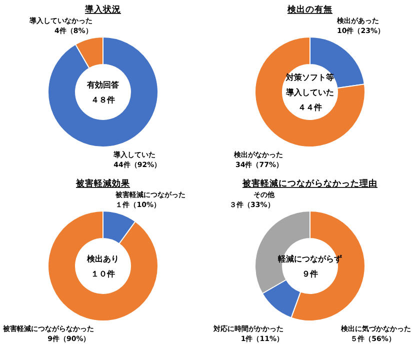  What do you see at coordinates (103, 184) in the screenshot?
I see `title: 被害軽減効果` at bounding box center [103, 184].